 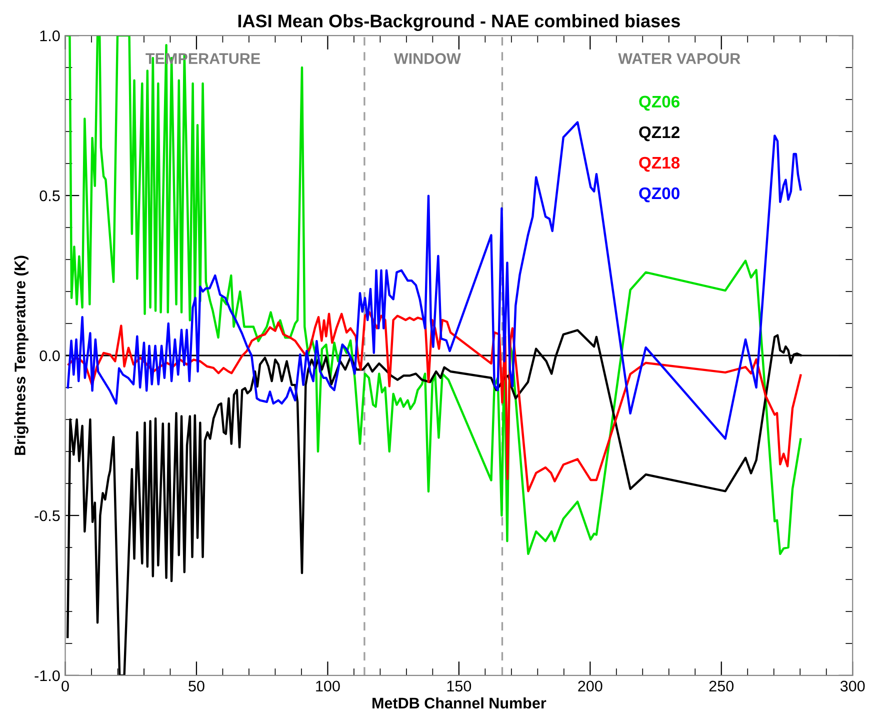 What do you see at coordinates (427, 58) in the screenshot?
I see `annotation: WINDOW` at bounding box center [427, 58].